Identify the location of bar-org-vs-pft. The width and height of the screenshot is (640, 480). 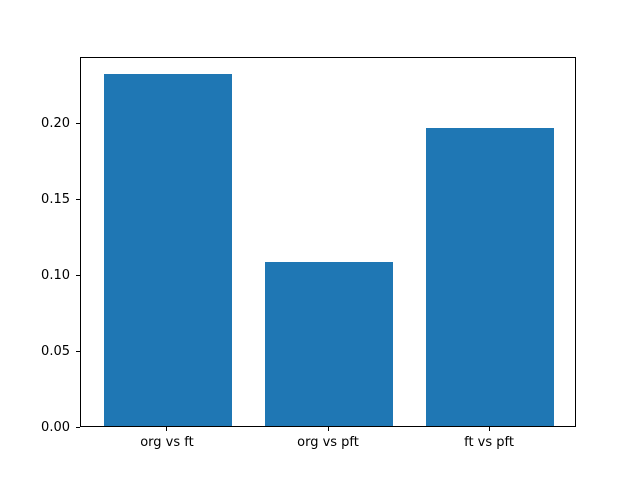
(329, 343).